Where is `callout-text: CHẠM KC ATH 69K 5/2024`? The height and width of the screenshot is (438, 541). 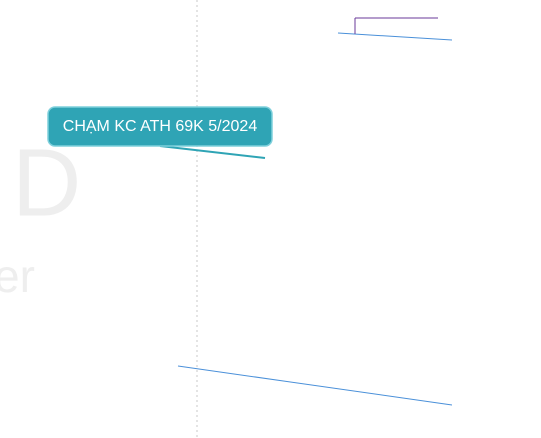 callout-text: CHẠM KC ATH 69K 5/2024 is located at coordinates (160, 126).